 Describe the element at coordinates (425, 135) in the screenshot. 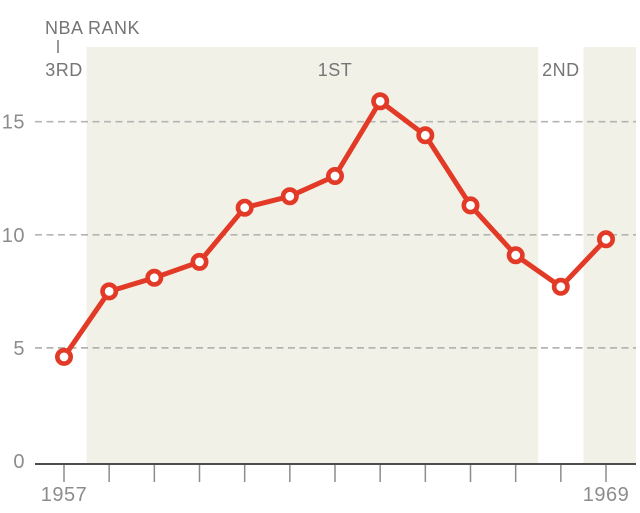

I see `data-point-1965` at that location.